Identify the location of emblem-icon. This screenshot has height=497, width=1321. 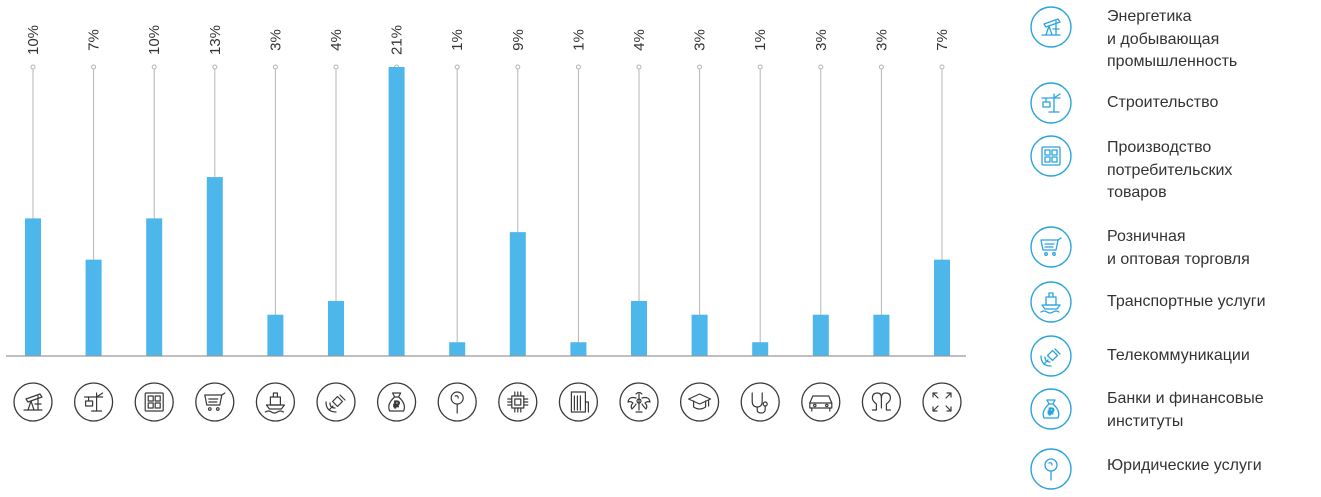
(639, 402).